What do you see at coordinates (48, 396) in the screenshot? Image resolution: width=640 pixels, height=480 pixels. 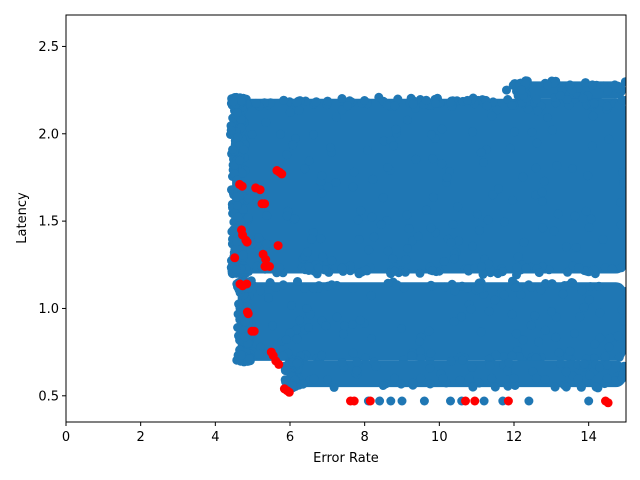 I see `y-tick-label: 0.5` at bounding box center [48, 396].